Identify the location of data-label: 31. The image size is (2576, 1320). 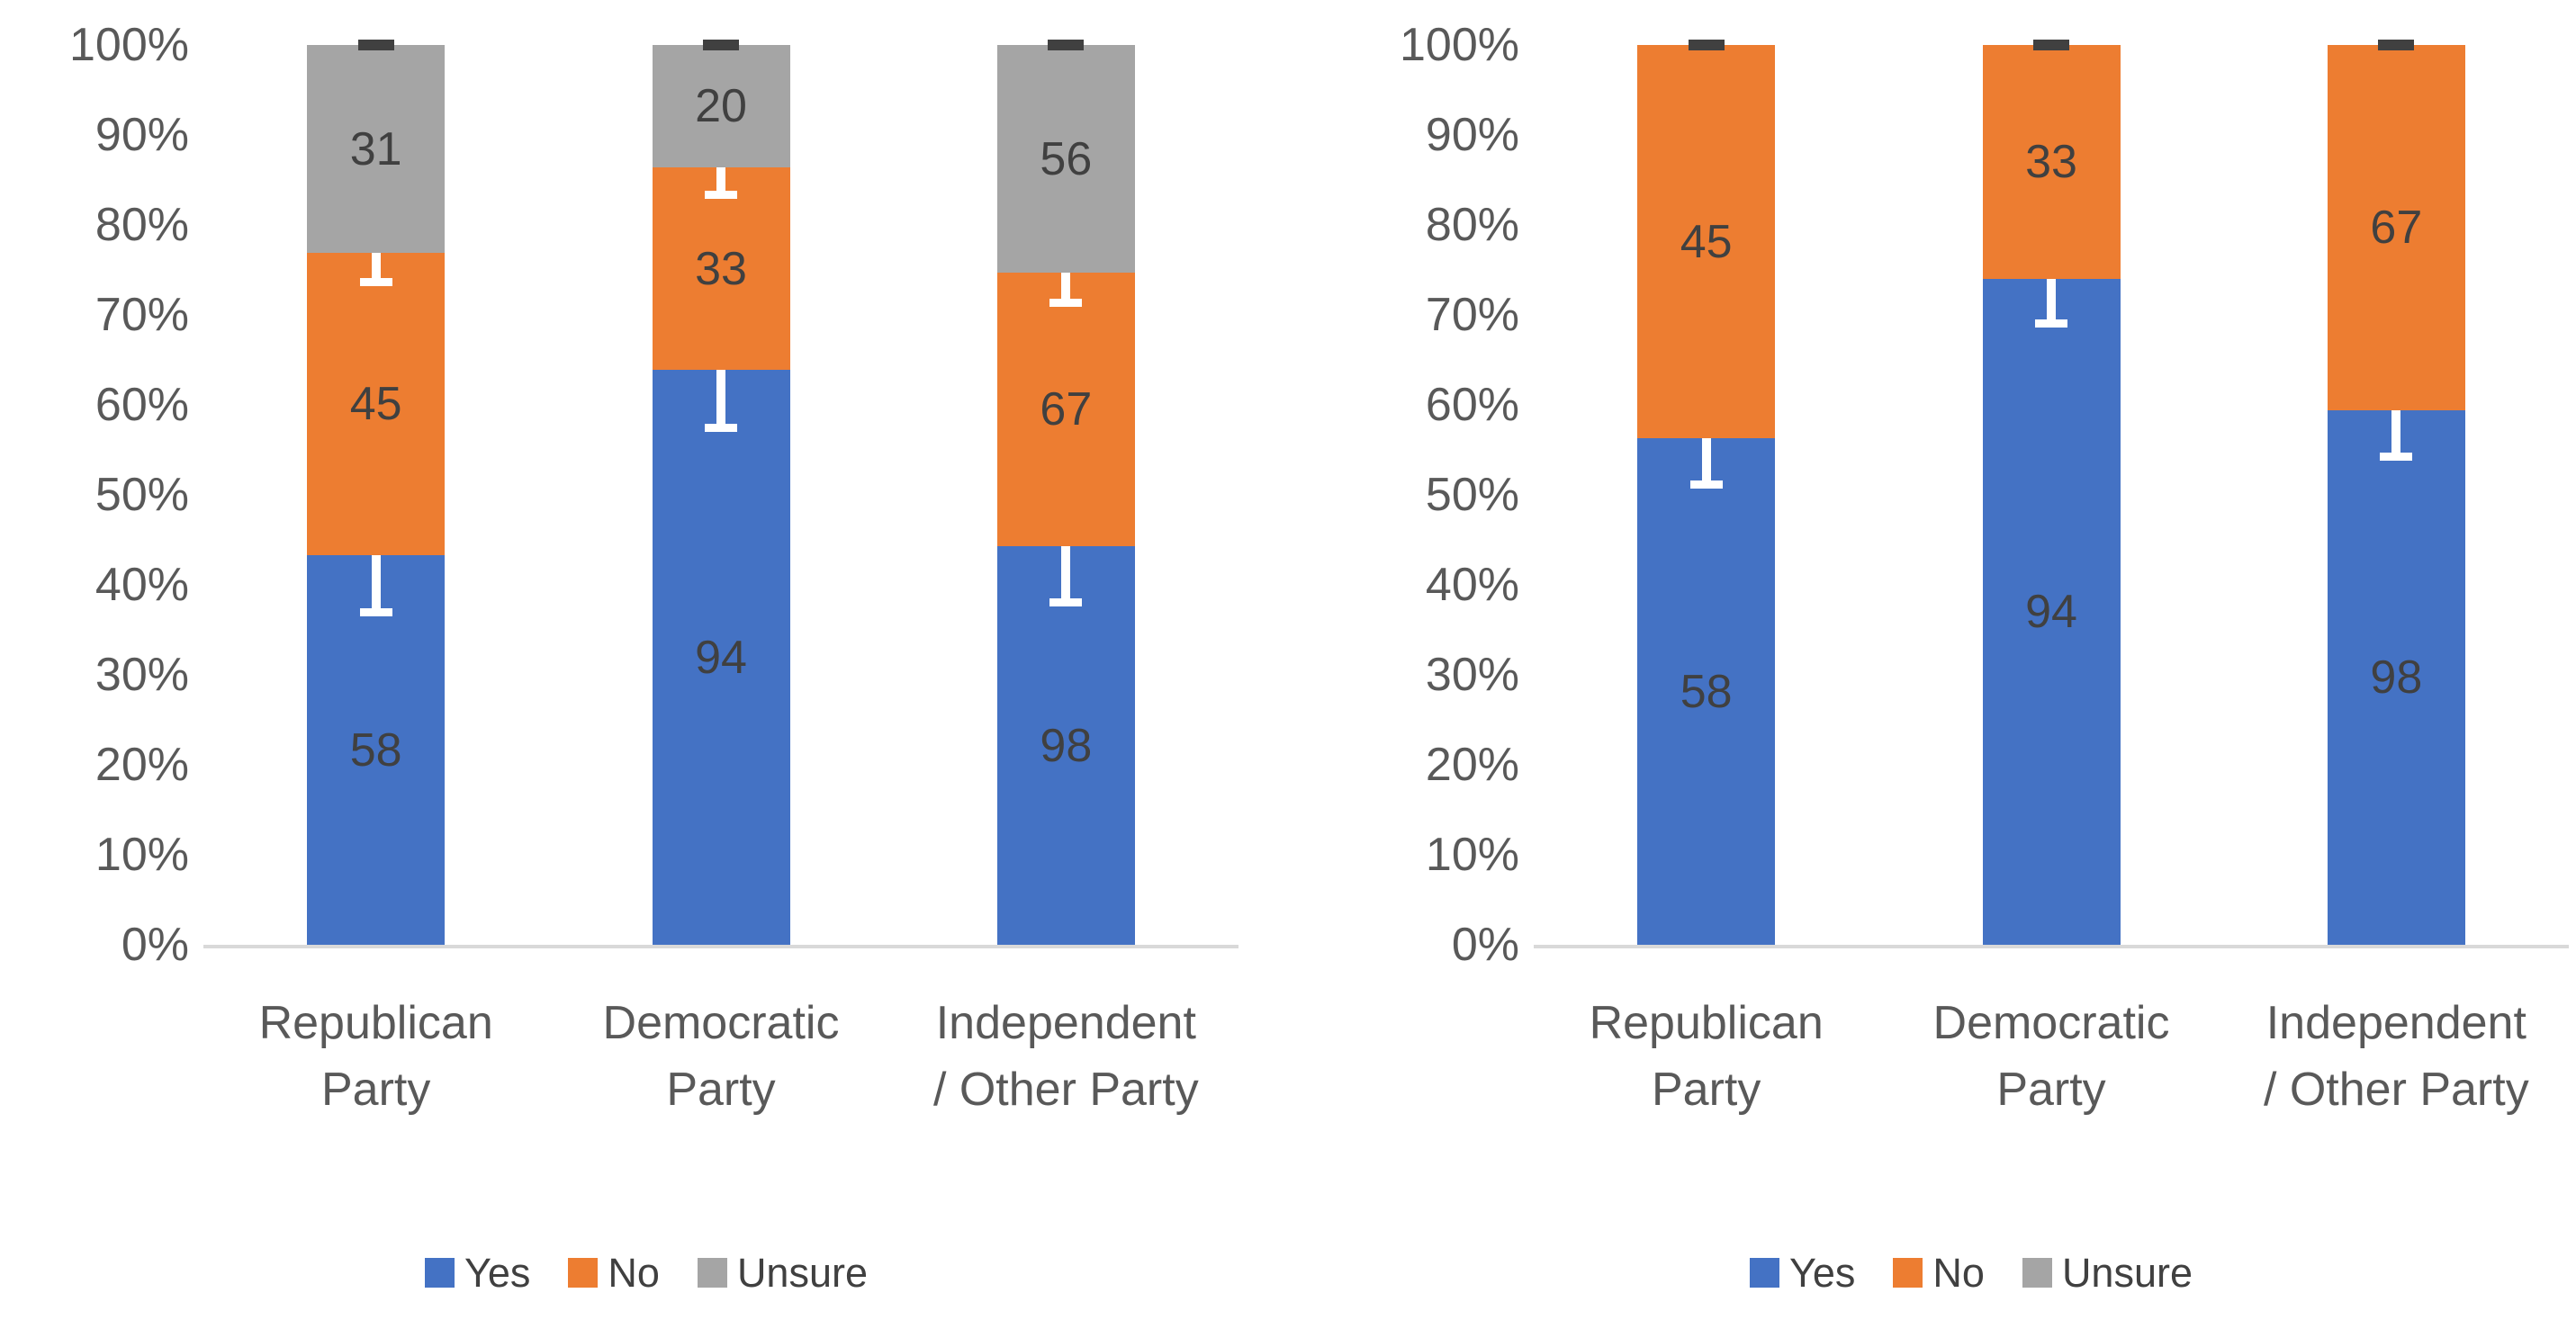
(375, 148).